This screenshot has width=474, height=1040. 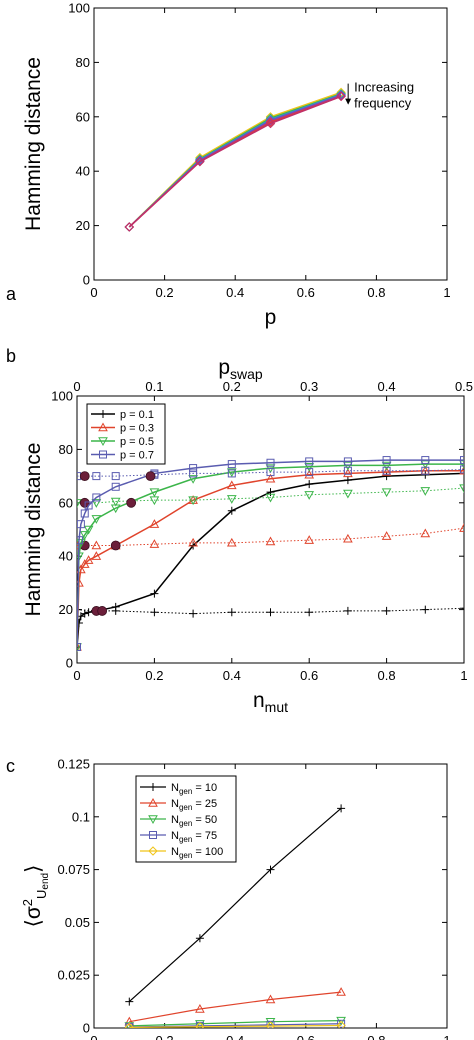 What do you see at coordinates (102, 611) in the screenshot?
I see `highlight-point` at bounding box center [102, 611].